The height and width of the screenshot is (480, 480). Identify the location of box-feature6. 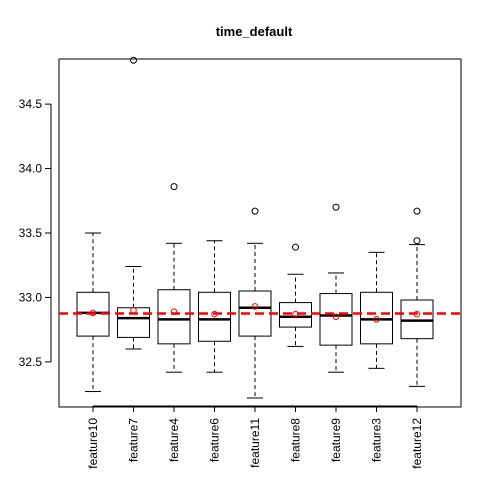
(214, 306).